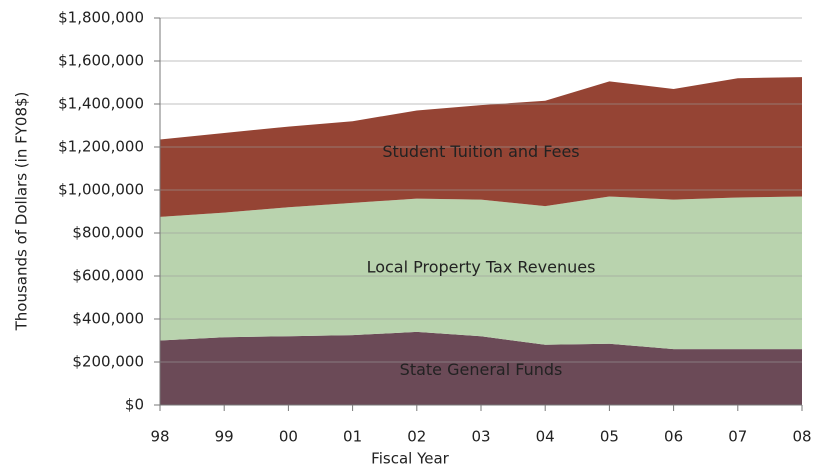 Image resolution: width=816 pixels, height=468 pixels. What do you see at coordinates (101, 190) in the screenshot?
I see `y-tick-label: $1,000,000` at bounding box center [101, 190].